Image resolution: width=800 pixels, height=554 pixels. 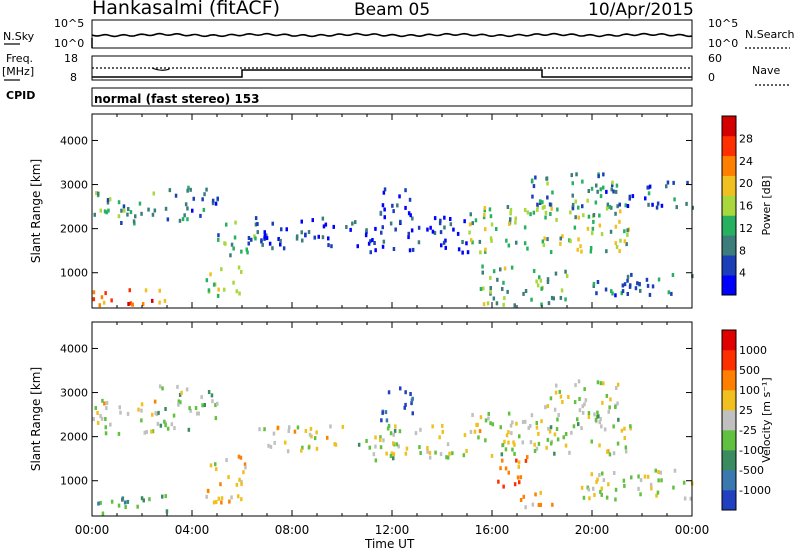 What do you see at coordinates (392, 530) in the screenshot?
I see `x-tick-label: 12:00` at bounding box center [392, 530].